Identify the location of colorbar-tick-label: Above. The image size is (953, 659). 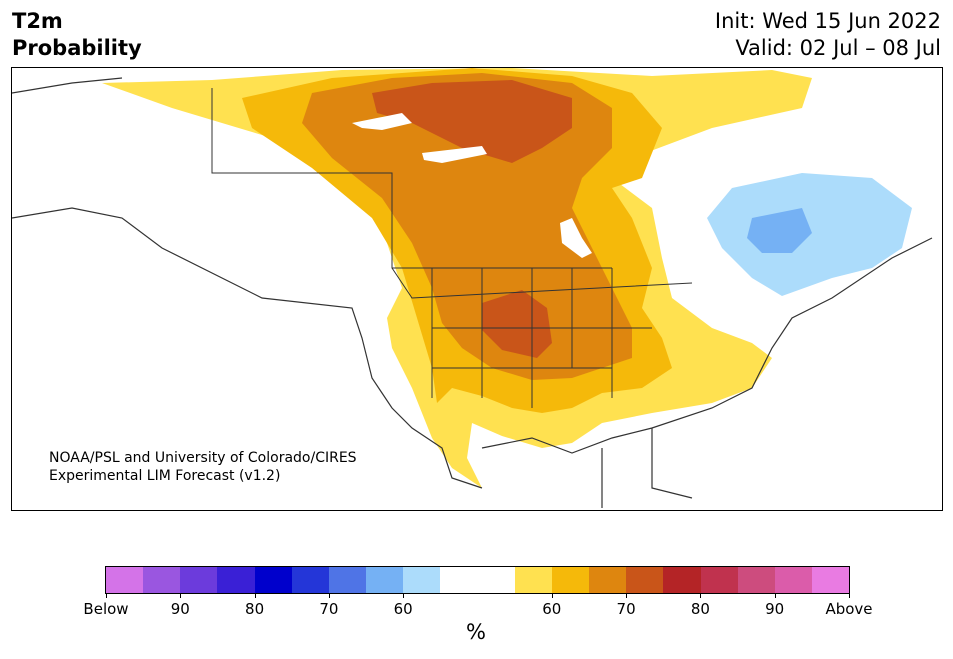
(849, 609).